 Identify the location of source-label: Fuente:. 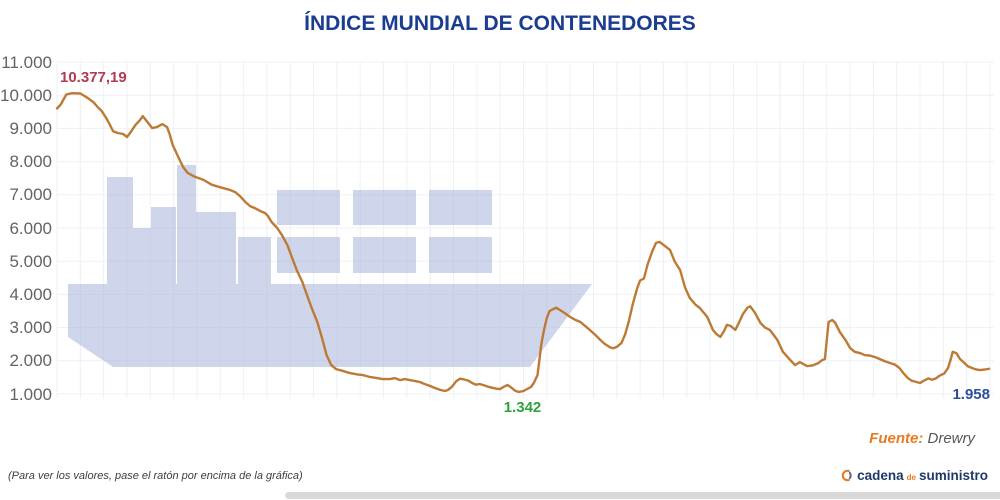
(896, 438).